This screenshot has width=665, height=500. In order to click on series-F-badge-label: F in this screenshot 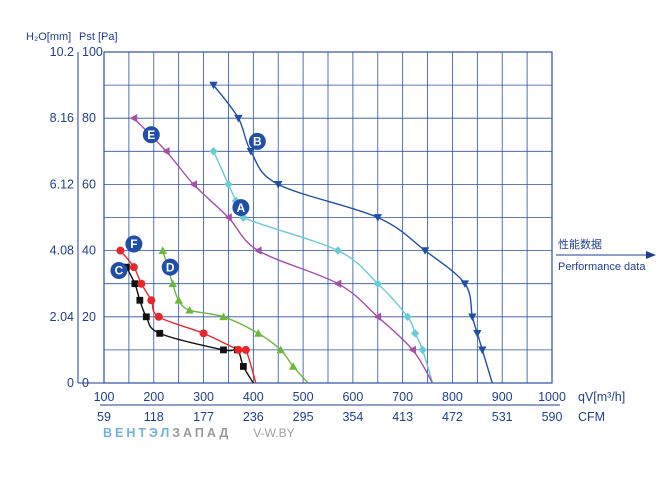, I will do `click(133, 244)`.